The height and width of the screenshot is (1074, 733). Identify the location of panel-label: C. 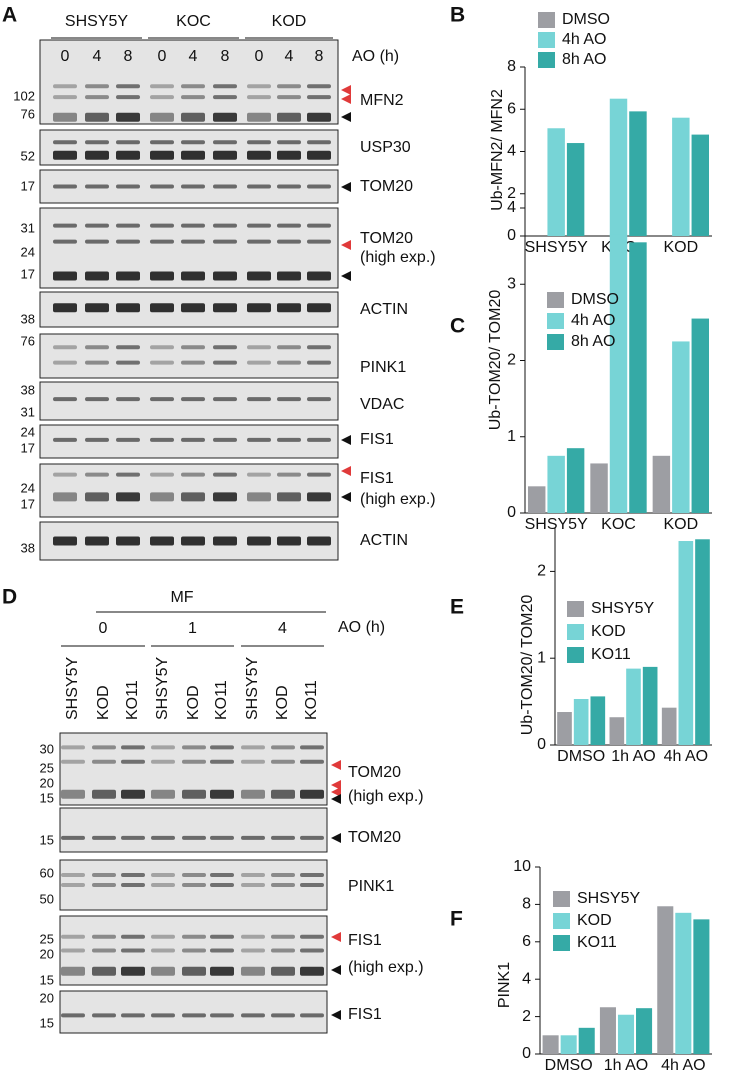
(457, 326).